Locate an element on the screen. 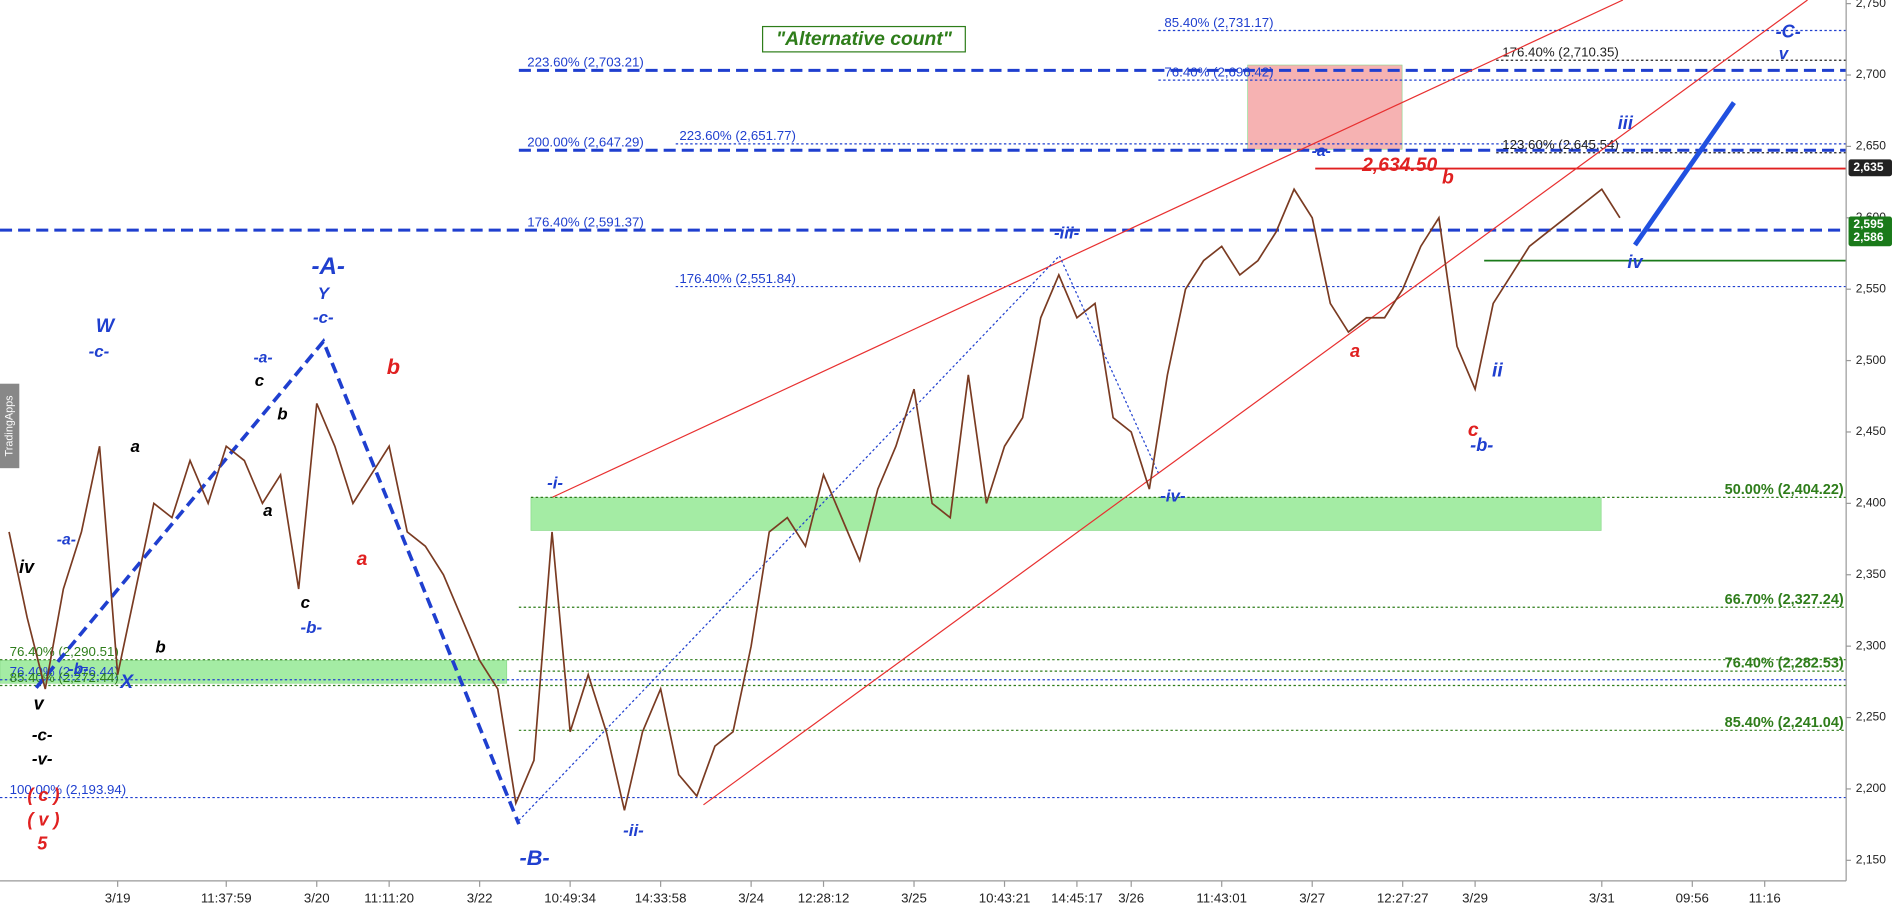 The width and height of the screenshot is (1892, 911). x-tick-label: 10:49:34 is located at coordinates (570, 897).